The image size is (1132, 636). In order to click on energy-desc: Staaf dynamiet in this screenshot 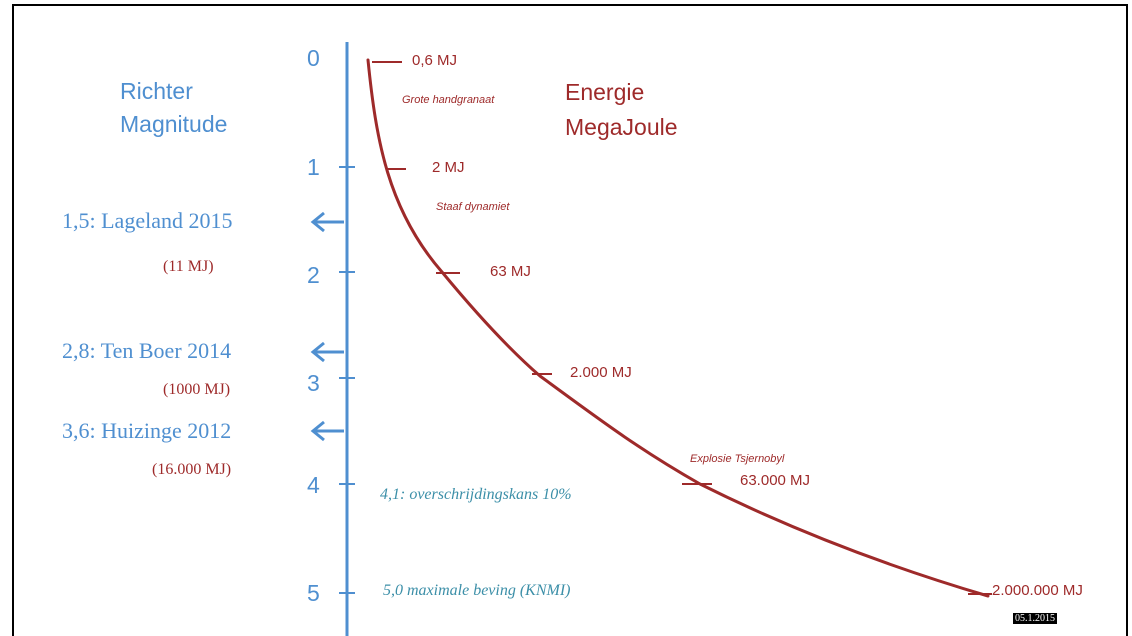, I will do `click(473, 207)`.